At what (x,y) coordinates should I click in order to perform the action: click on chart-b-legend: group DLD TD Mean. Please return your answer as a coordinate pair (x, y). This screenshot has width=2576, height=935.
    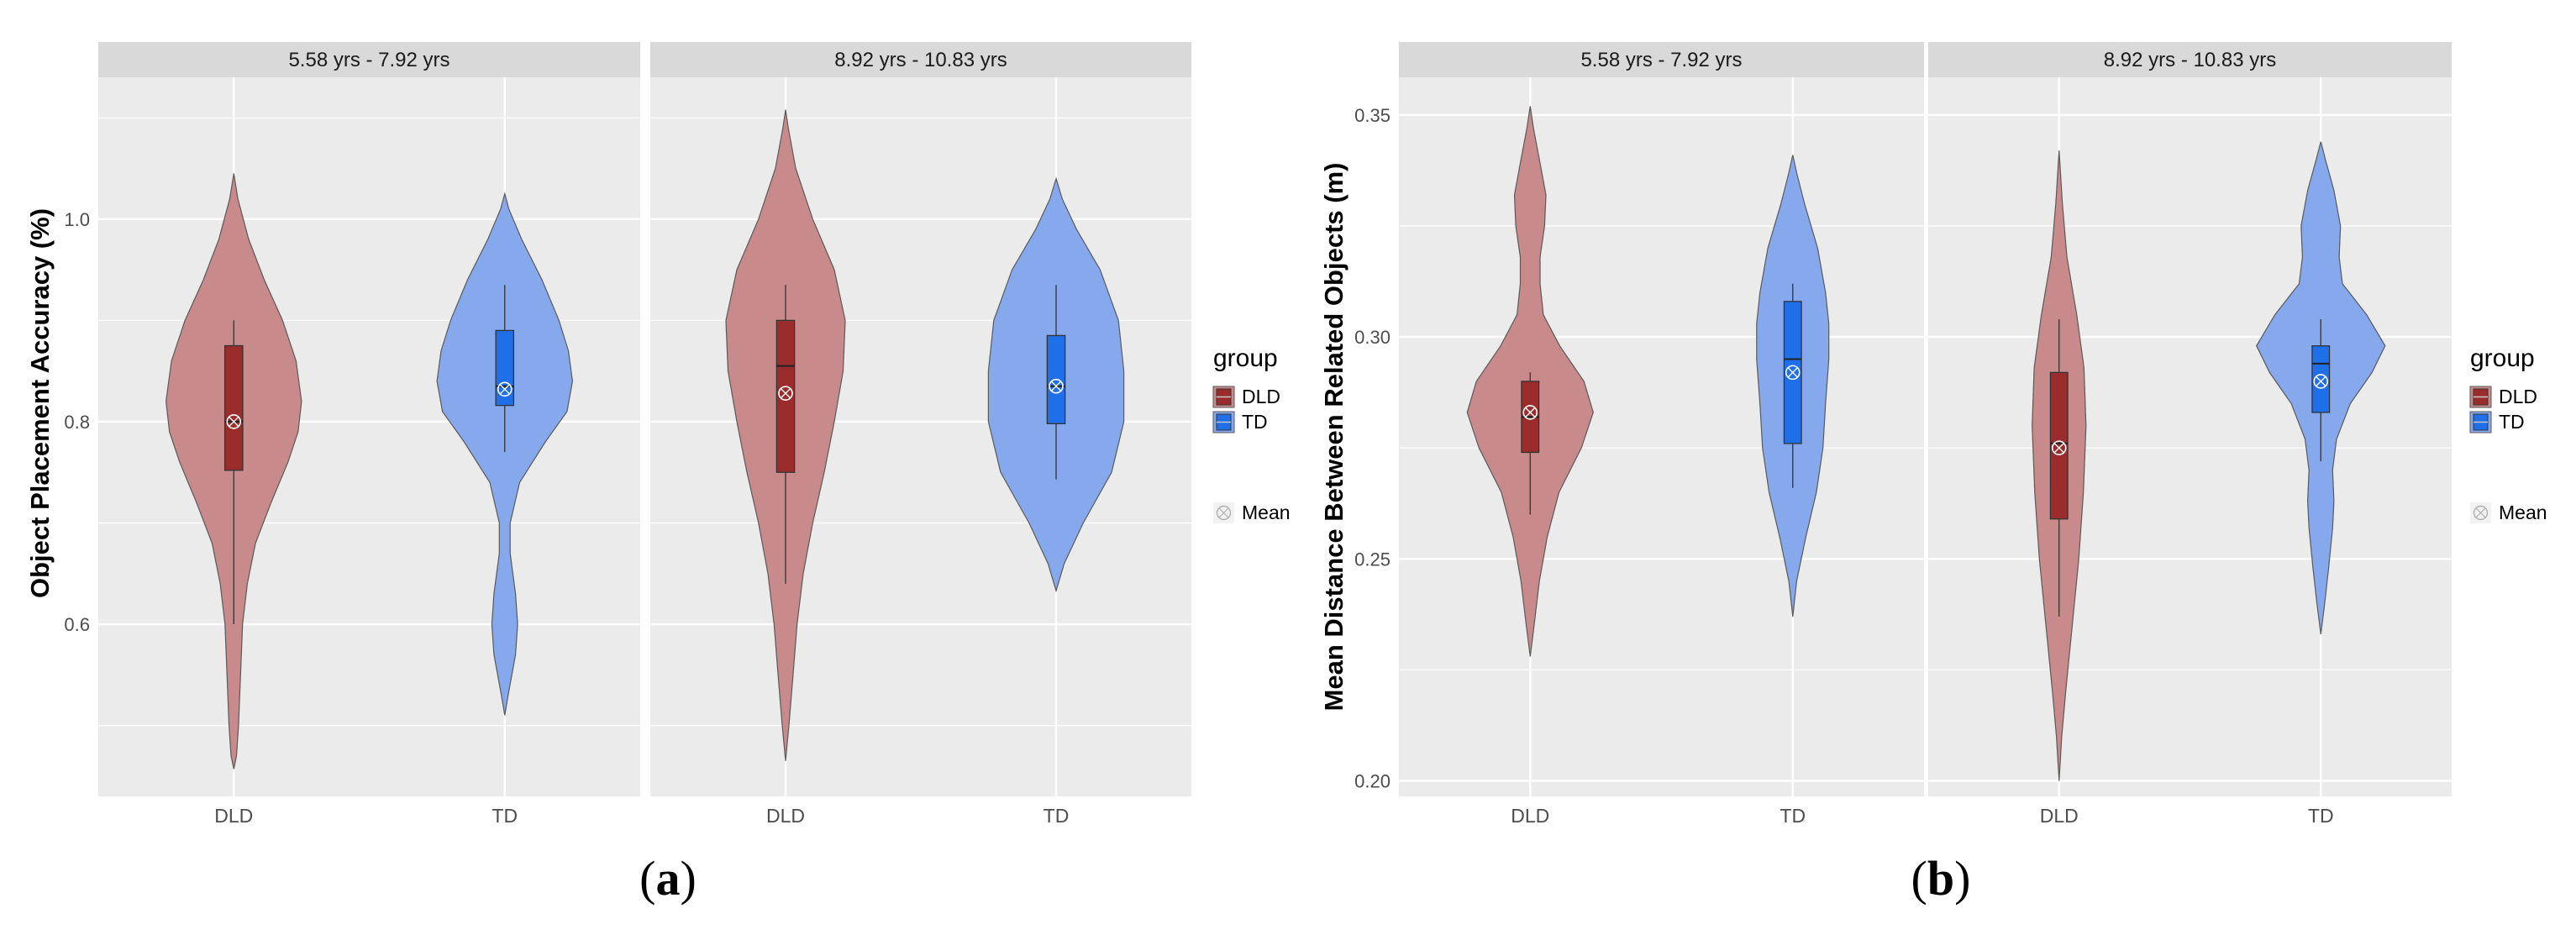
    Looking at the image, I should click on (2508, 433).